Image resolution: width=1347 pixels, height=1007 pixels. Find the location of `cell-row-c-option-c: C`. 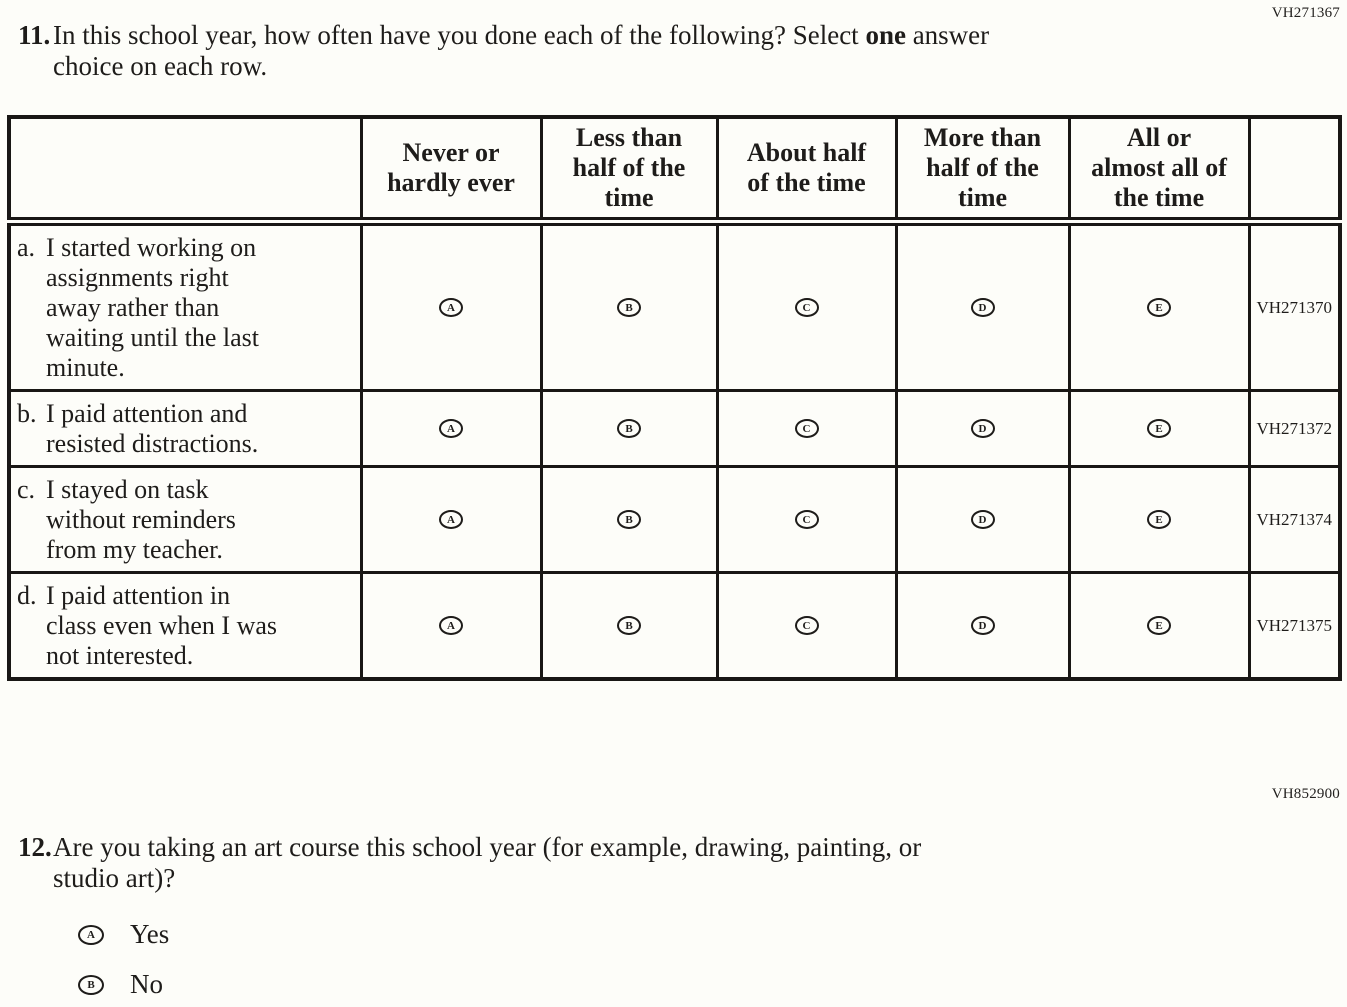

cell-row-c-option-c: C is located at coordinates (806, 519).